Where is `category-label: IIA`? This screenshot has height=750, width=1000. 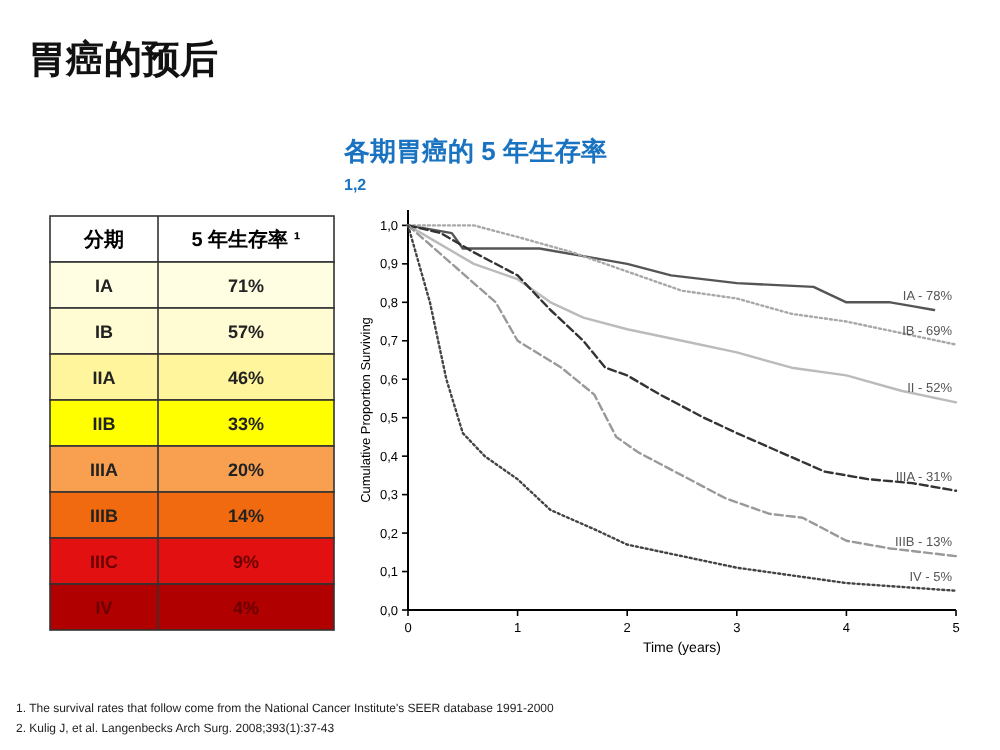
category-label: IIA is located at coordinates (104, 378).